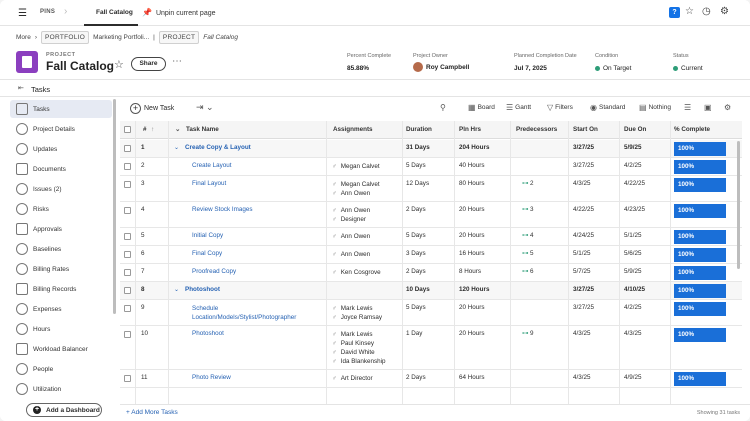 The height and width of the screenshot is (421, 750). Describe the element at coordinates (528, 235) in the screenshot. I see `predecessor-cell: ⊶ 4` at that location.